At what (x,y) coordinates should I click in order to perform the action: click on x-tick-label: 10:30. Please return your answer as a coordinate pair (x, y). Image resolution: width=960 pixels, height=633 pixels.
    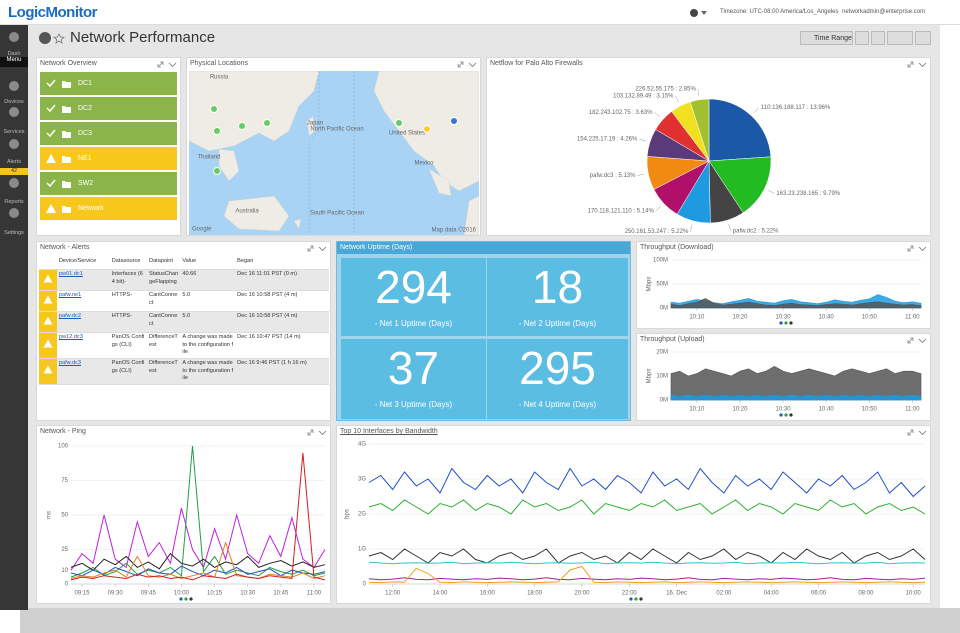
    Looking at the image, I should click on (784, 317).